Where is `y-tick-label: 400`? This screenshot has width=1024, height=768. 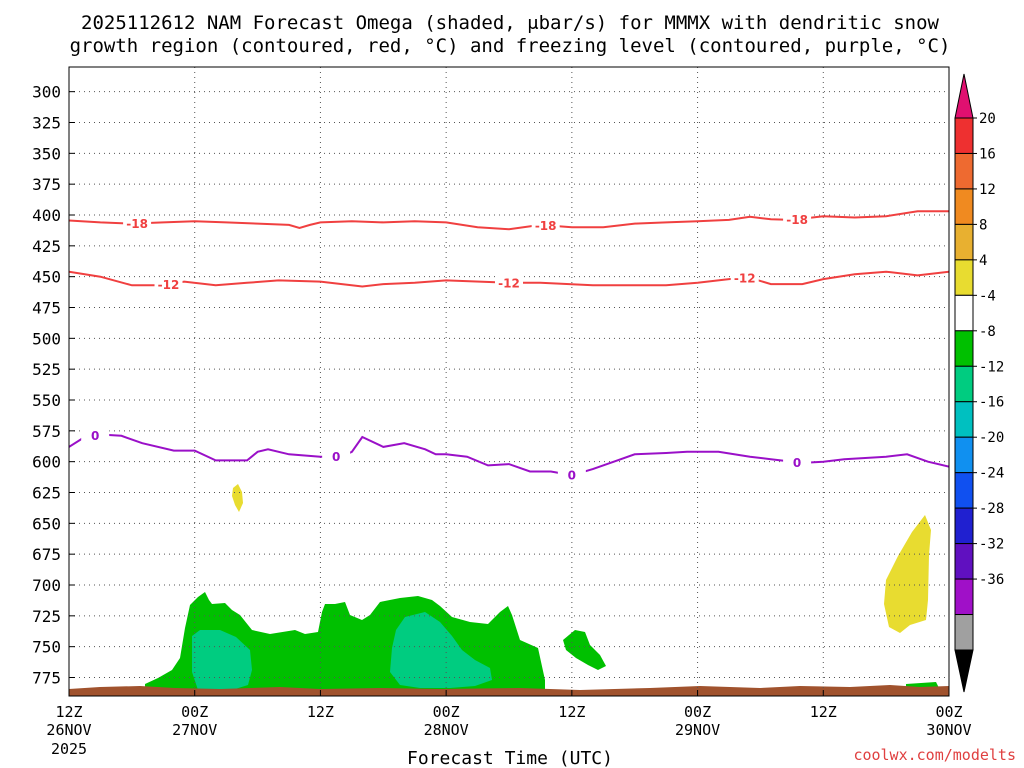 y-tick-label: 400 is located at coordinates (46, 215).